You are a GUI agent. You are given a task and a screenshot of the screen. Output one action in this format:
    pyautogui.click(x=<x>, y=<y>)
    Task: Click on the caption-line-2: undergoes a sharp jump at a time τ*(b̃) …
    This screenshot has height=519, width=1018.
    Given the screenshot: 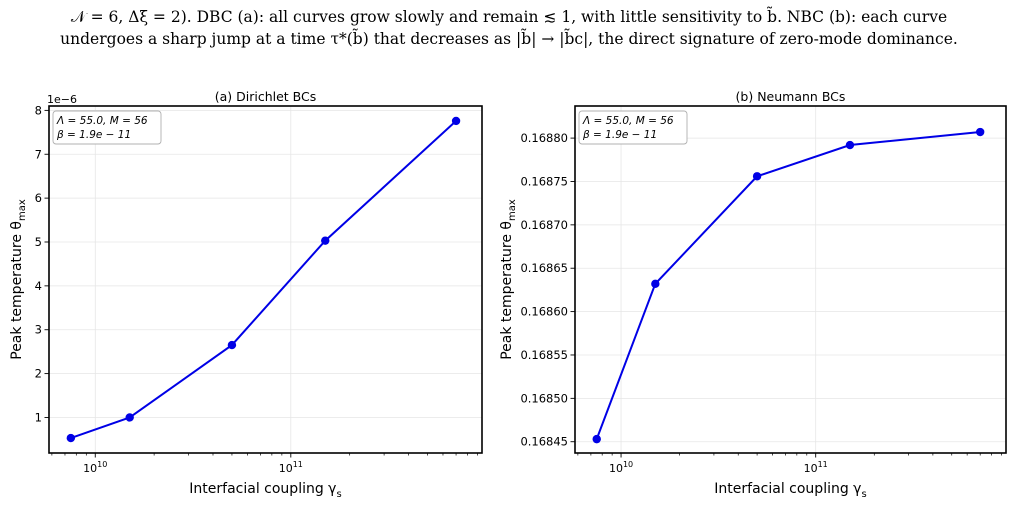 What is the action you would take?
    pyautogui.click(x=509, y=39)
    